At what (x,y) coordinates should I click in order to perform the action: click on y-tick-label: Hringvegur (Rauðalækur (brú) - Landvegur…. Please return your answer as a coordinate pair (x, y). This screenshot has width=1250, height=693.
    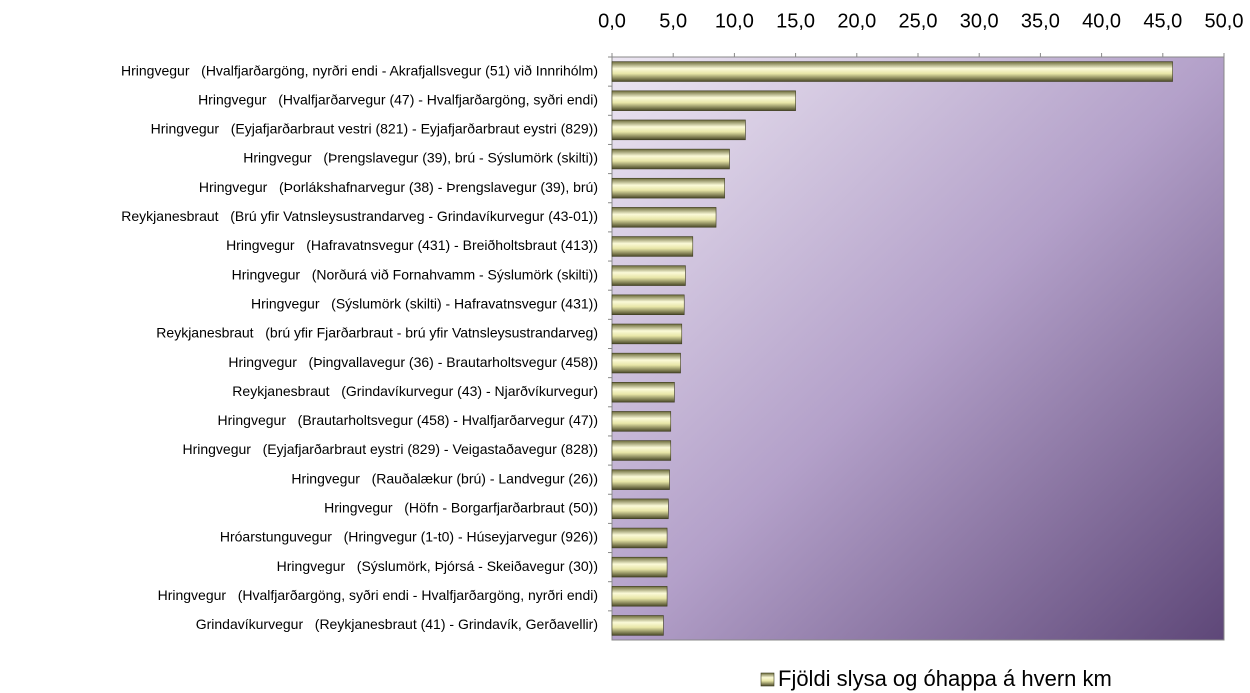
    Looking at the image, I should click on (444, 478).